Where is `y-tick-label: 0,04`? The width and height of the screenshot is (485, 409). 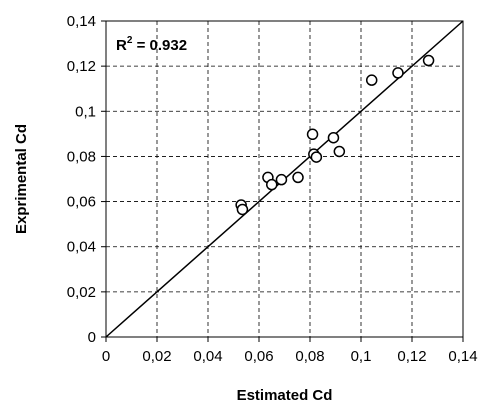
y-tick-label: 0,04 is located at coordinates (81, 247).